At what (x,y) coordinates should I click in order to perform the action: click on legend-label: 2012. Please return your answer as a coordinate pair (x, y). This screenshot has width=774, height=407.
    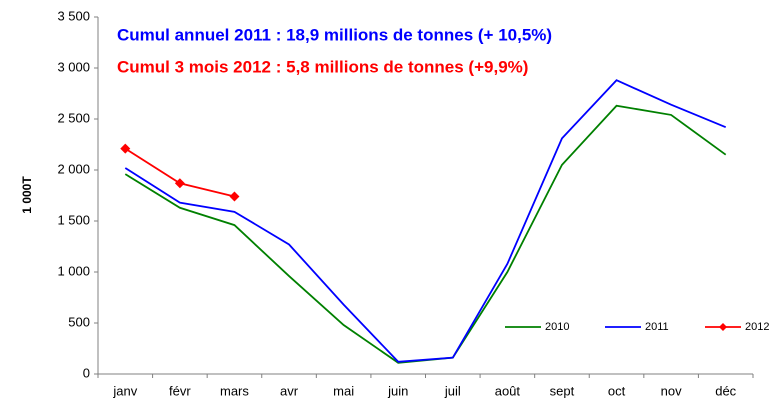
    Looking at the image, I should click on (757, 327).